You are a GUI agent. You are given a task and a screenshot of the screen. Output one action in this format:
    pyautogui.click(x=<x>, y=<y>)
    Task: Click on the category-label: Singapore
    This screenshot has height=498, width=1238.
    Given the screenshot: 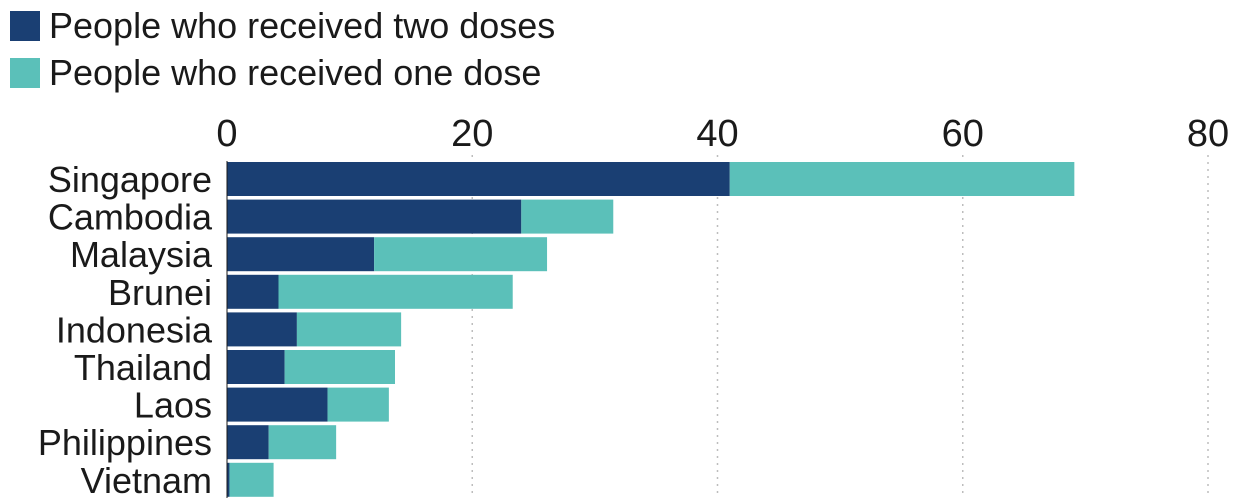 What is the action you would take?
    pyautogui.click(x=130, y=179)
    